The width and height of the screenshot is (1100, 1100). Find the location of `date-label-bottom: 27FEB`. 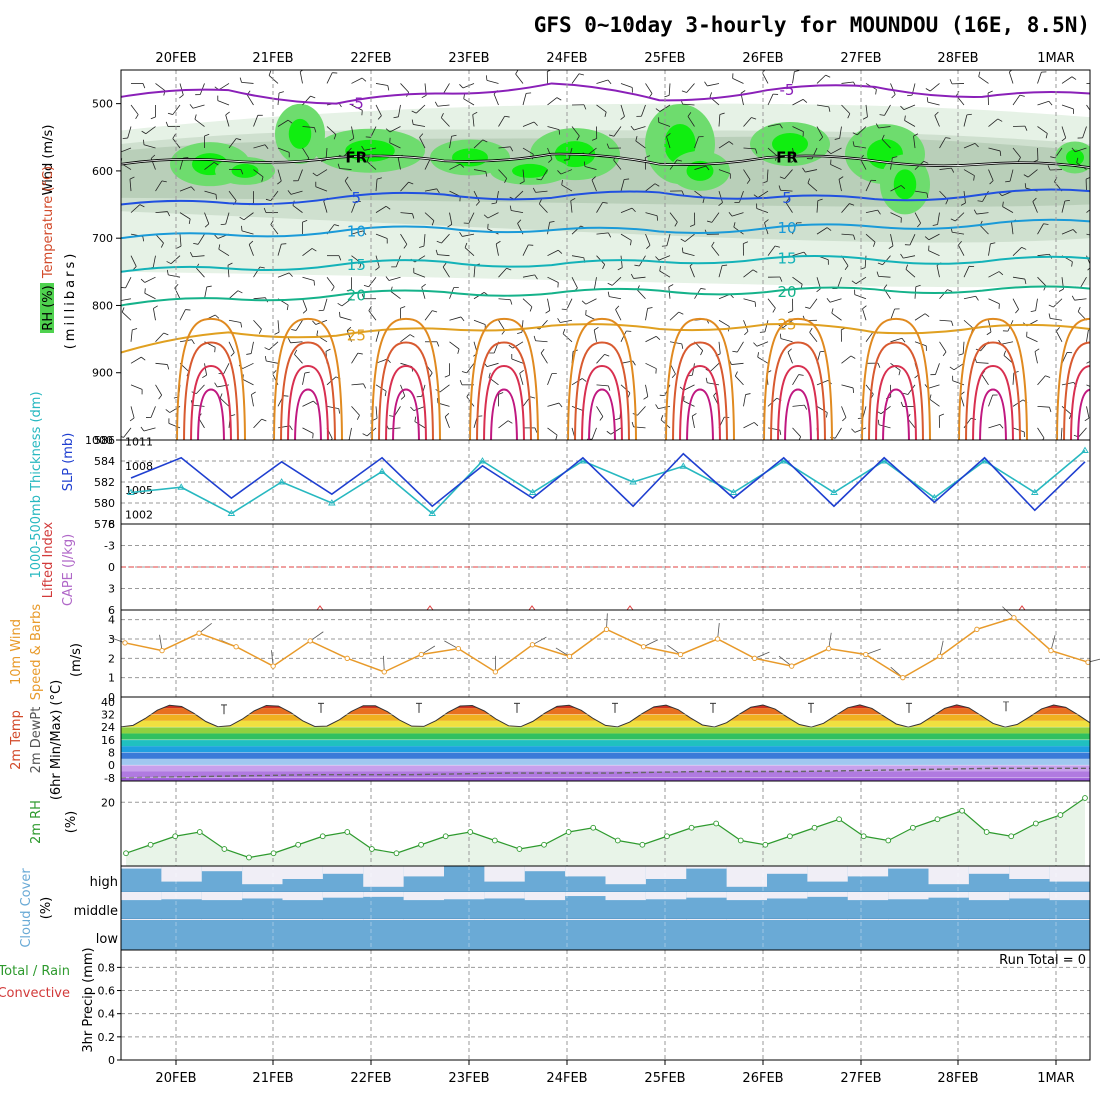

date-label-bottom: 27FEB is located at coordinates (860, 1078).